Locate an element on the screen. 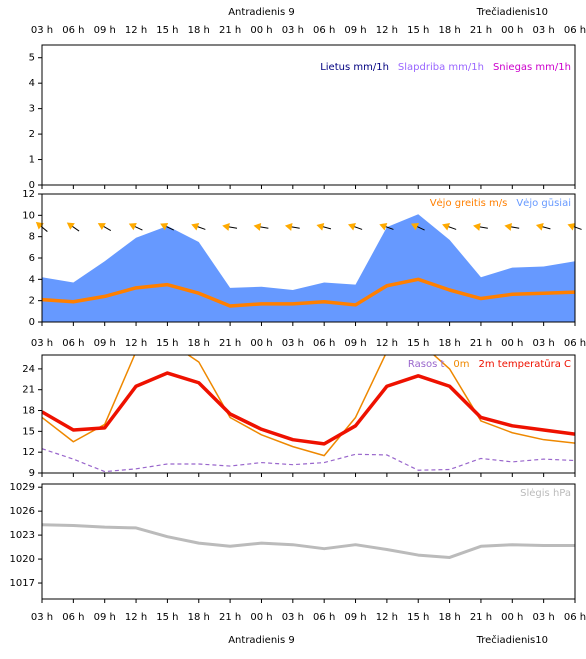 The width and height of the screenshot is (586, 659). y-tick-label: 12 is located at coordinates (28, 194).